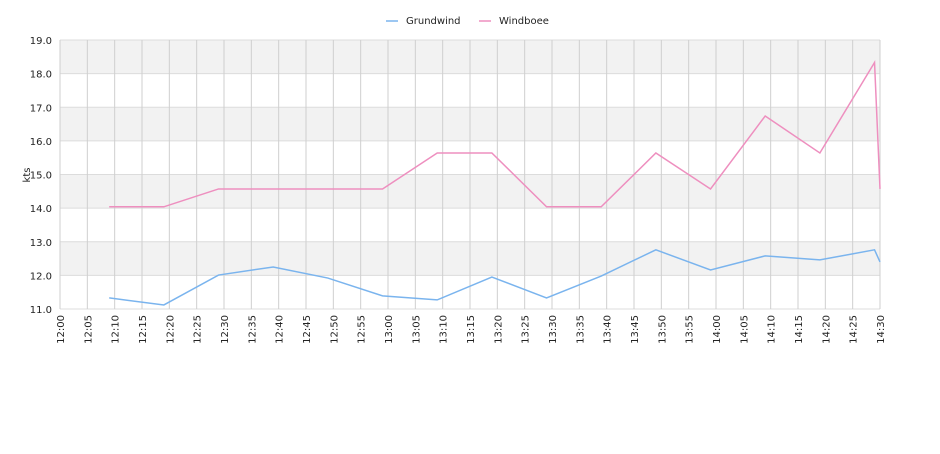 The height and width of the screenshot is (454, 940). What do you see at coordinates (389, 329) in the screenshot?
I see `x-tick-label: 13:00` at bounding box center [389, 329].